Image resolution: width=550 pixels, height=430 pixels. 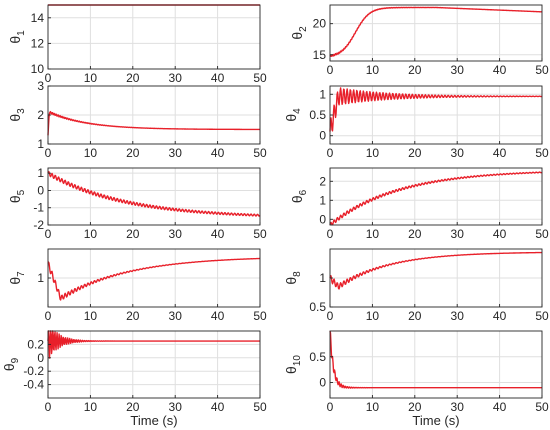 I want to click on y-tick-label: -0.2, so click(x=33, y=371).